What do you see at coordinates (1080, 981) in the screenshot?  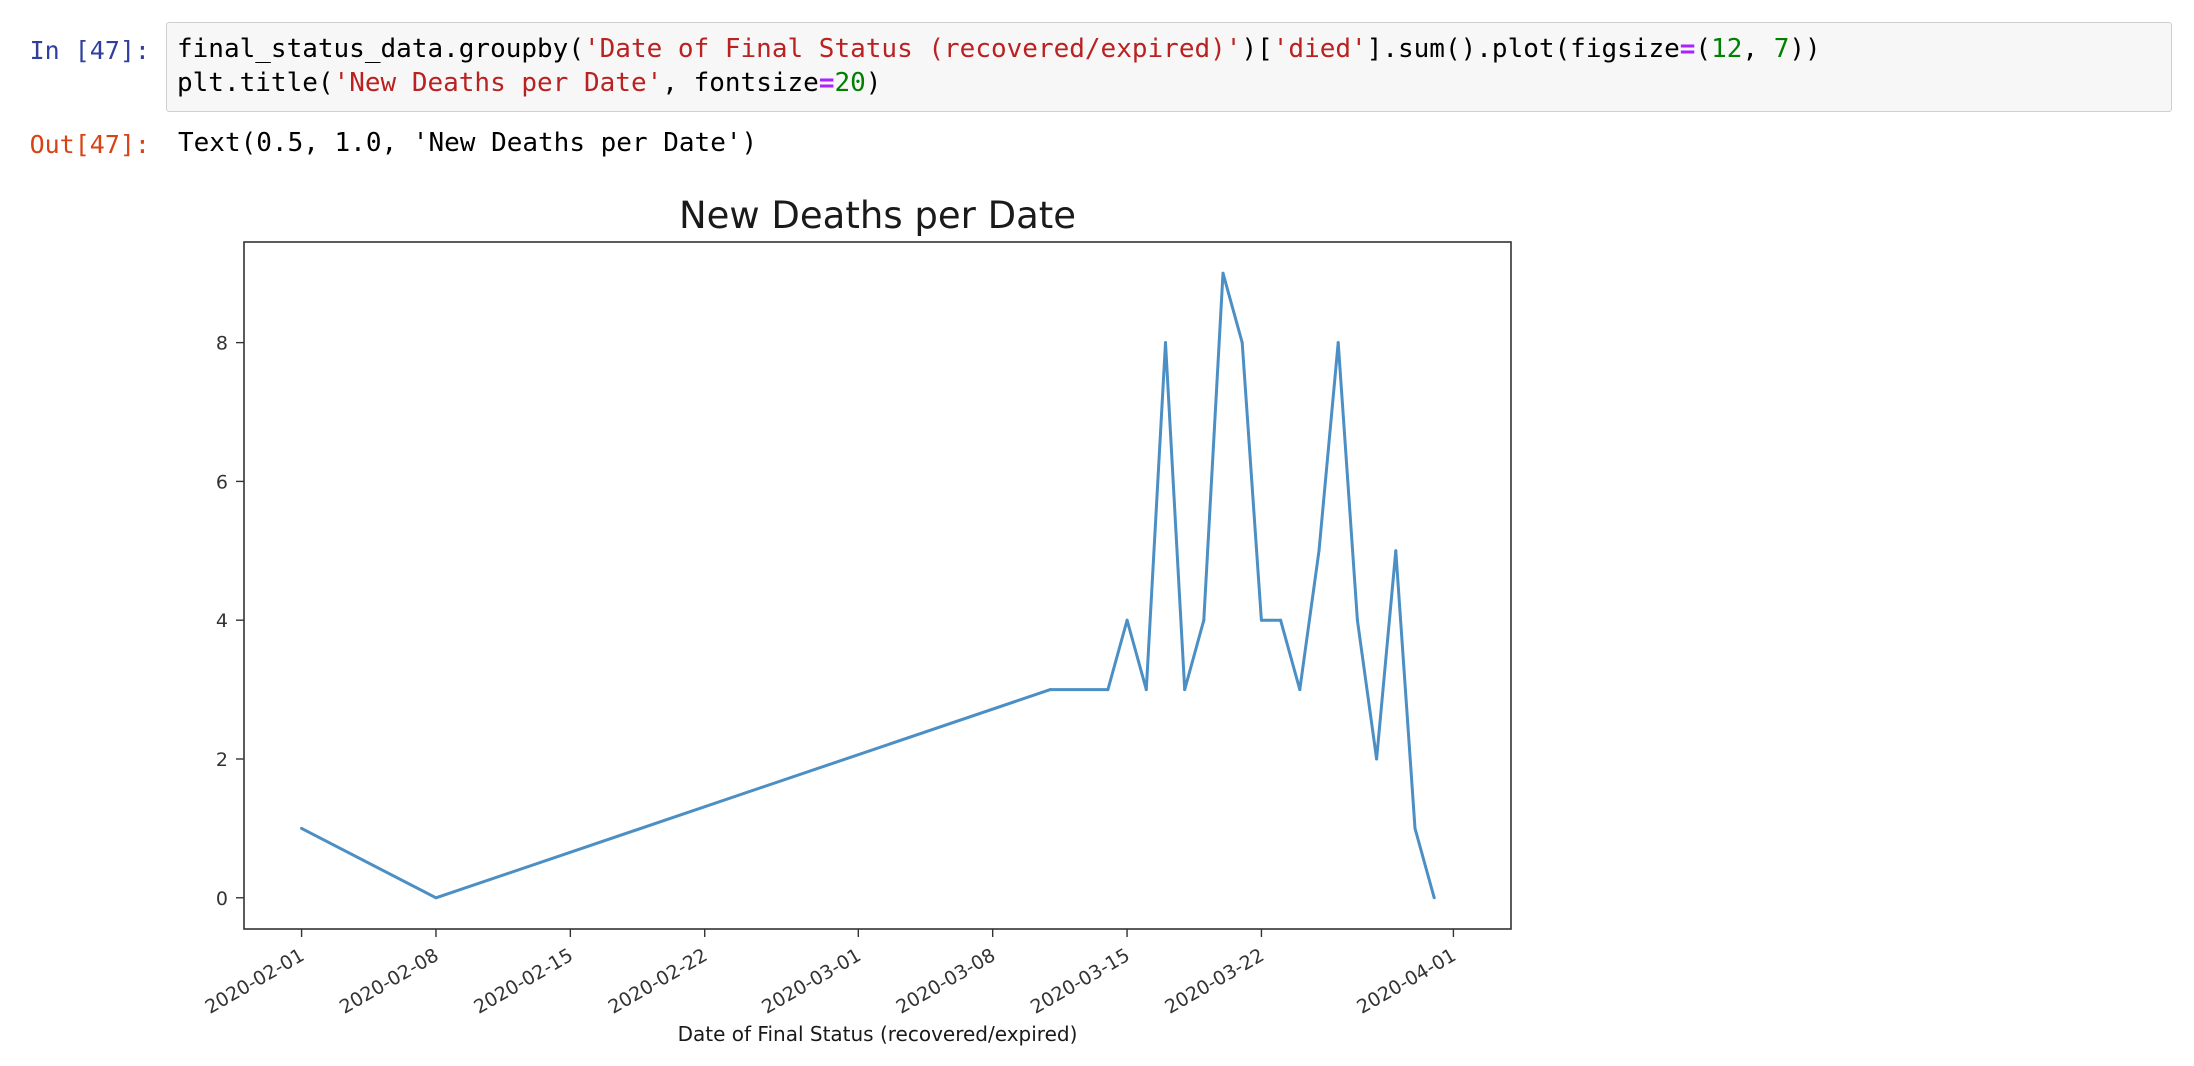 I see `x-tick-label: 2020-03-15` at bounding box center [1080, 981].